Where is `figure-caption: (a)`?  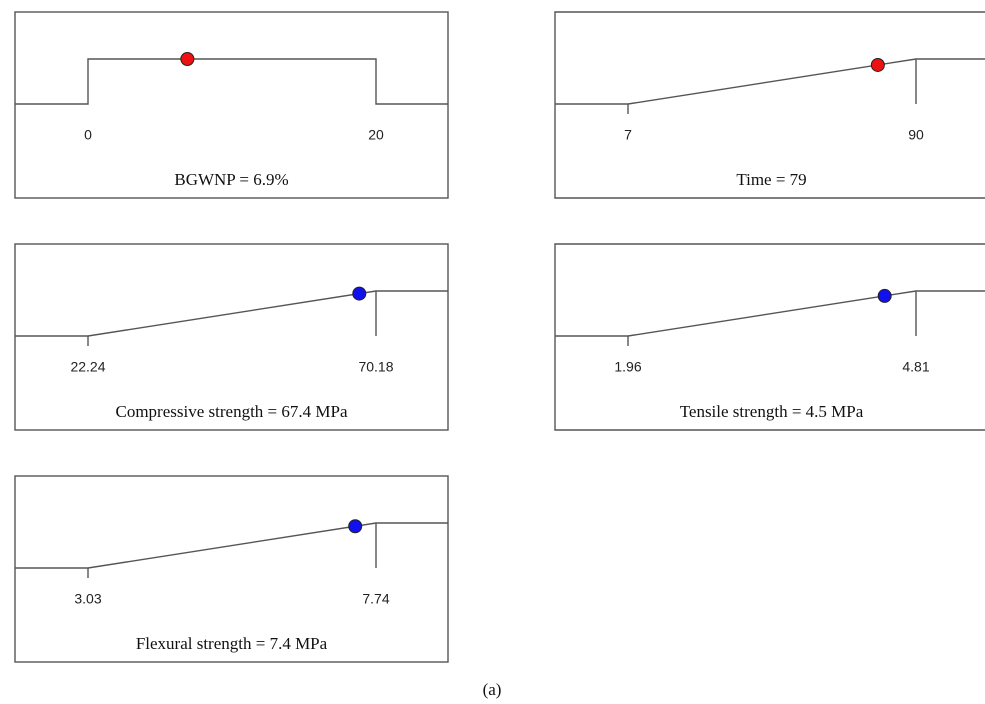 figure-caption: (a) is located at coordinates (492, 689).